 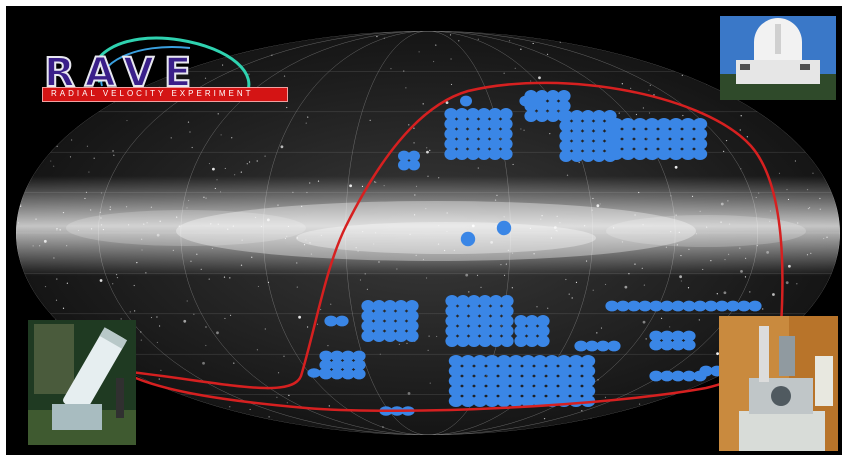 I want to click on observatory-dome-photo, so click(x=778, y=58).